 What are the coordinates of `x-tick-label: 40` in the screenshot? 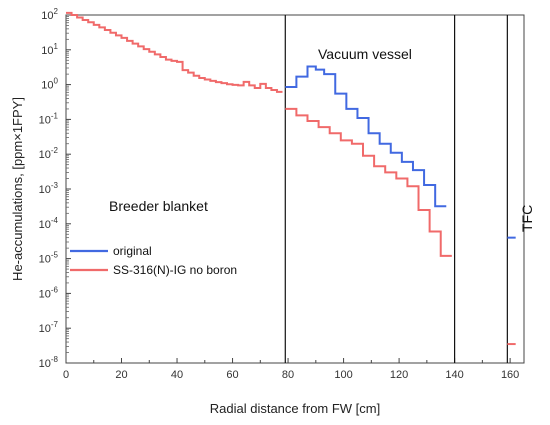 It's located at (177, 375).